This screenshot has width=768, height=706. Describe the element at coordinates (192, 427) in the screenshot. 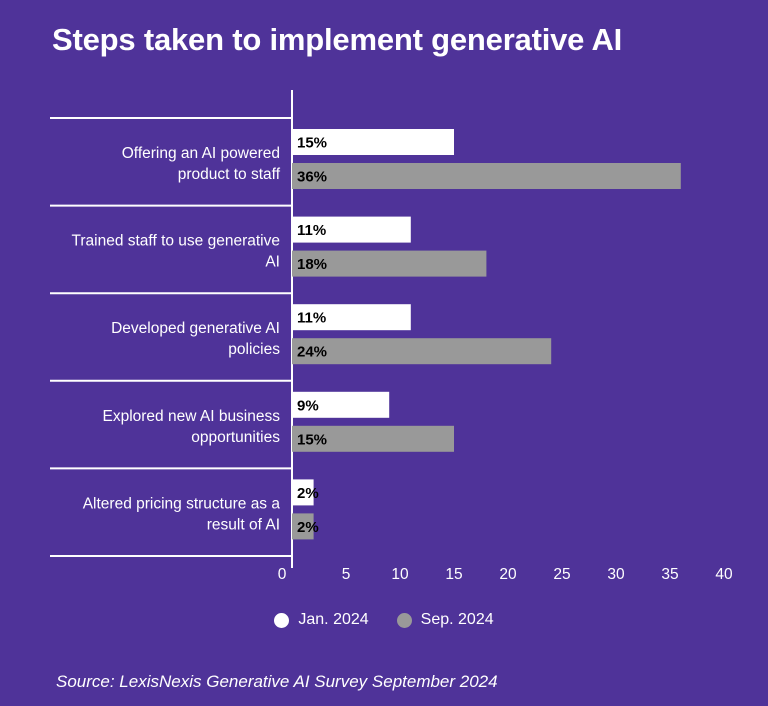

I see `category-label: Explored new AI business opportunities` at that location.